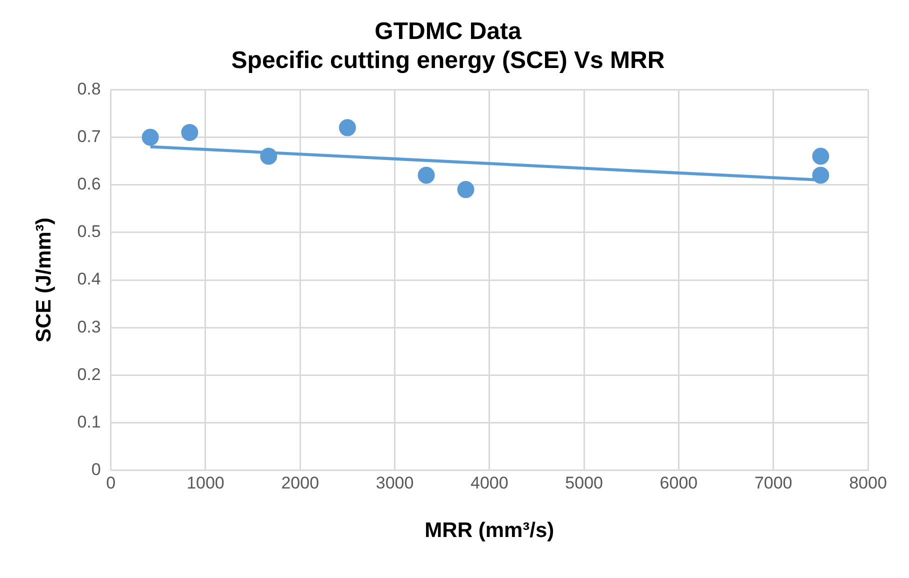  I want to click on y-tick-label: 0.1, so click(89, 422).